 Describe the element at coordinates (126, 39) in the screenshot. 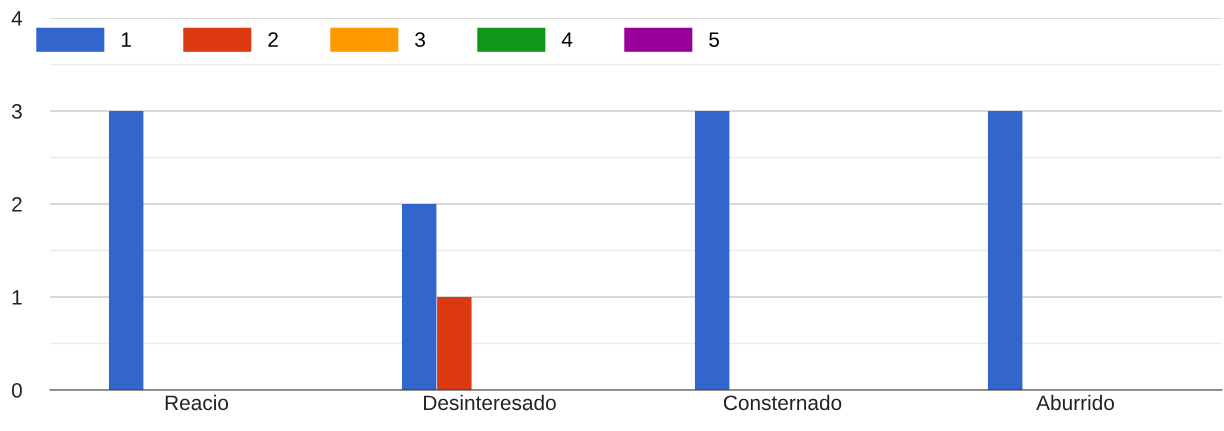

I see `legend-label: 1` at that location.